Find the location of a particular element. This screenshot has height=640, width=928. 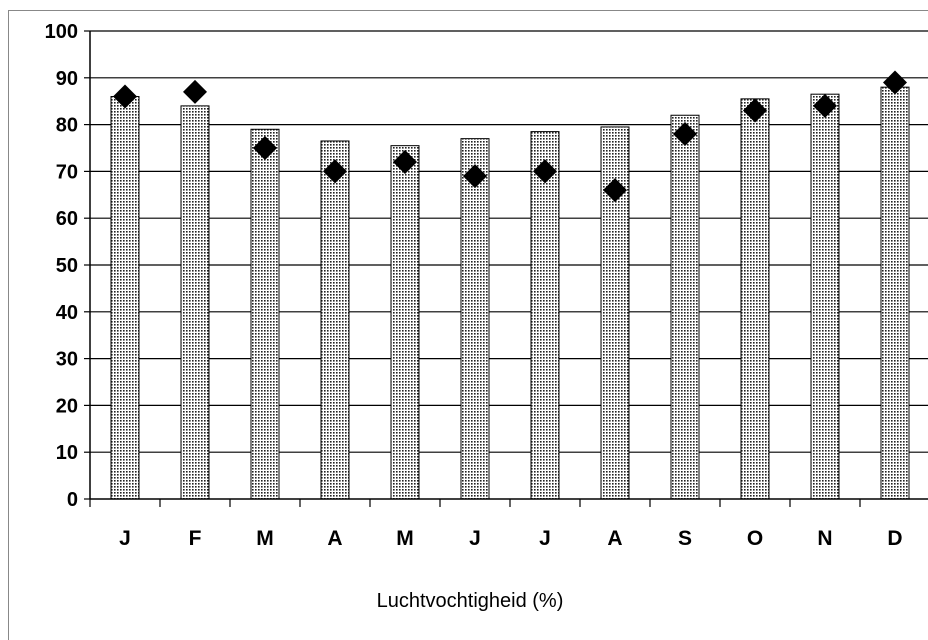

y-tick-label: 70 is located at coordinates (67, 172).